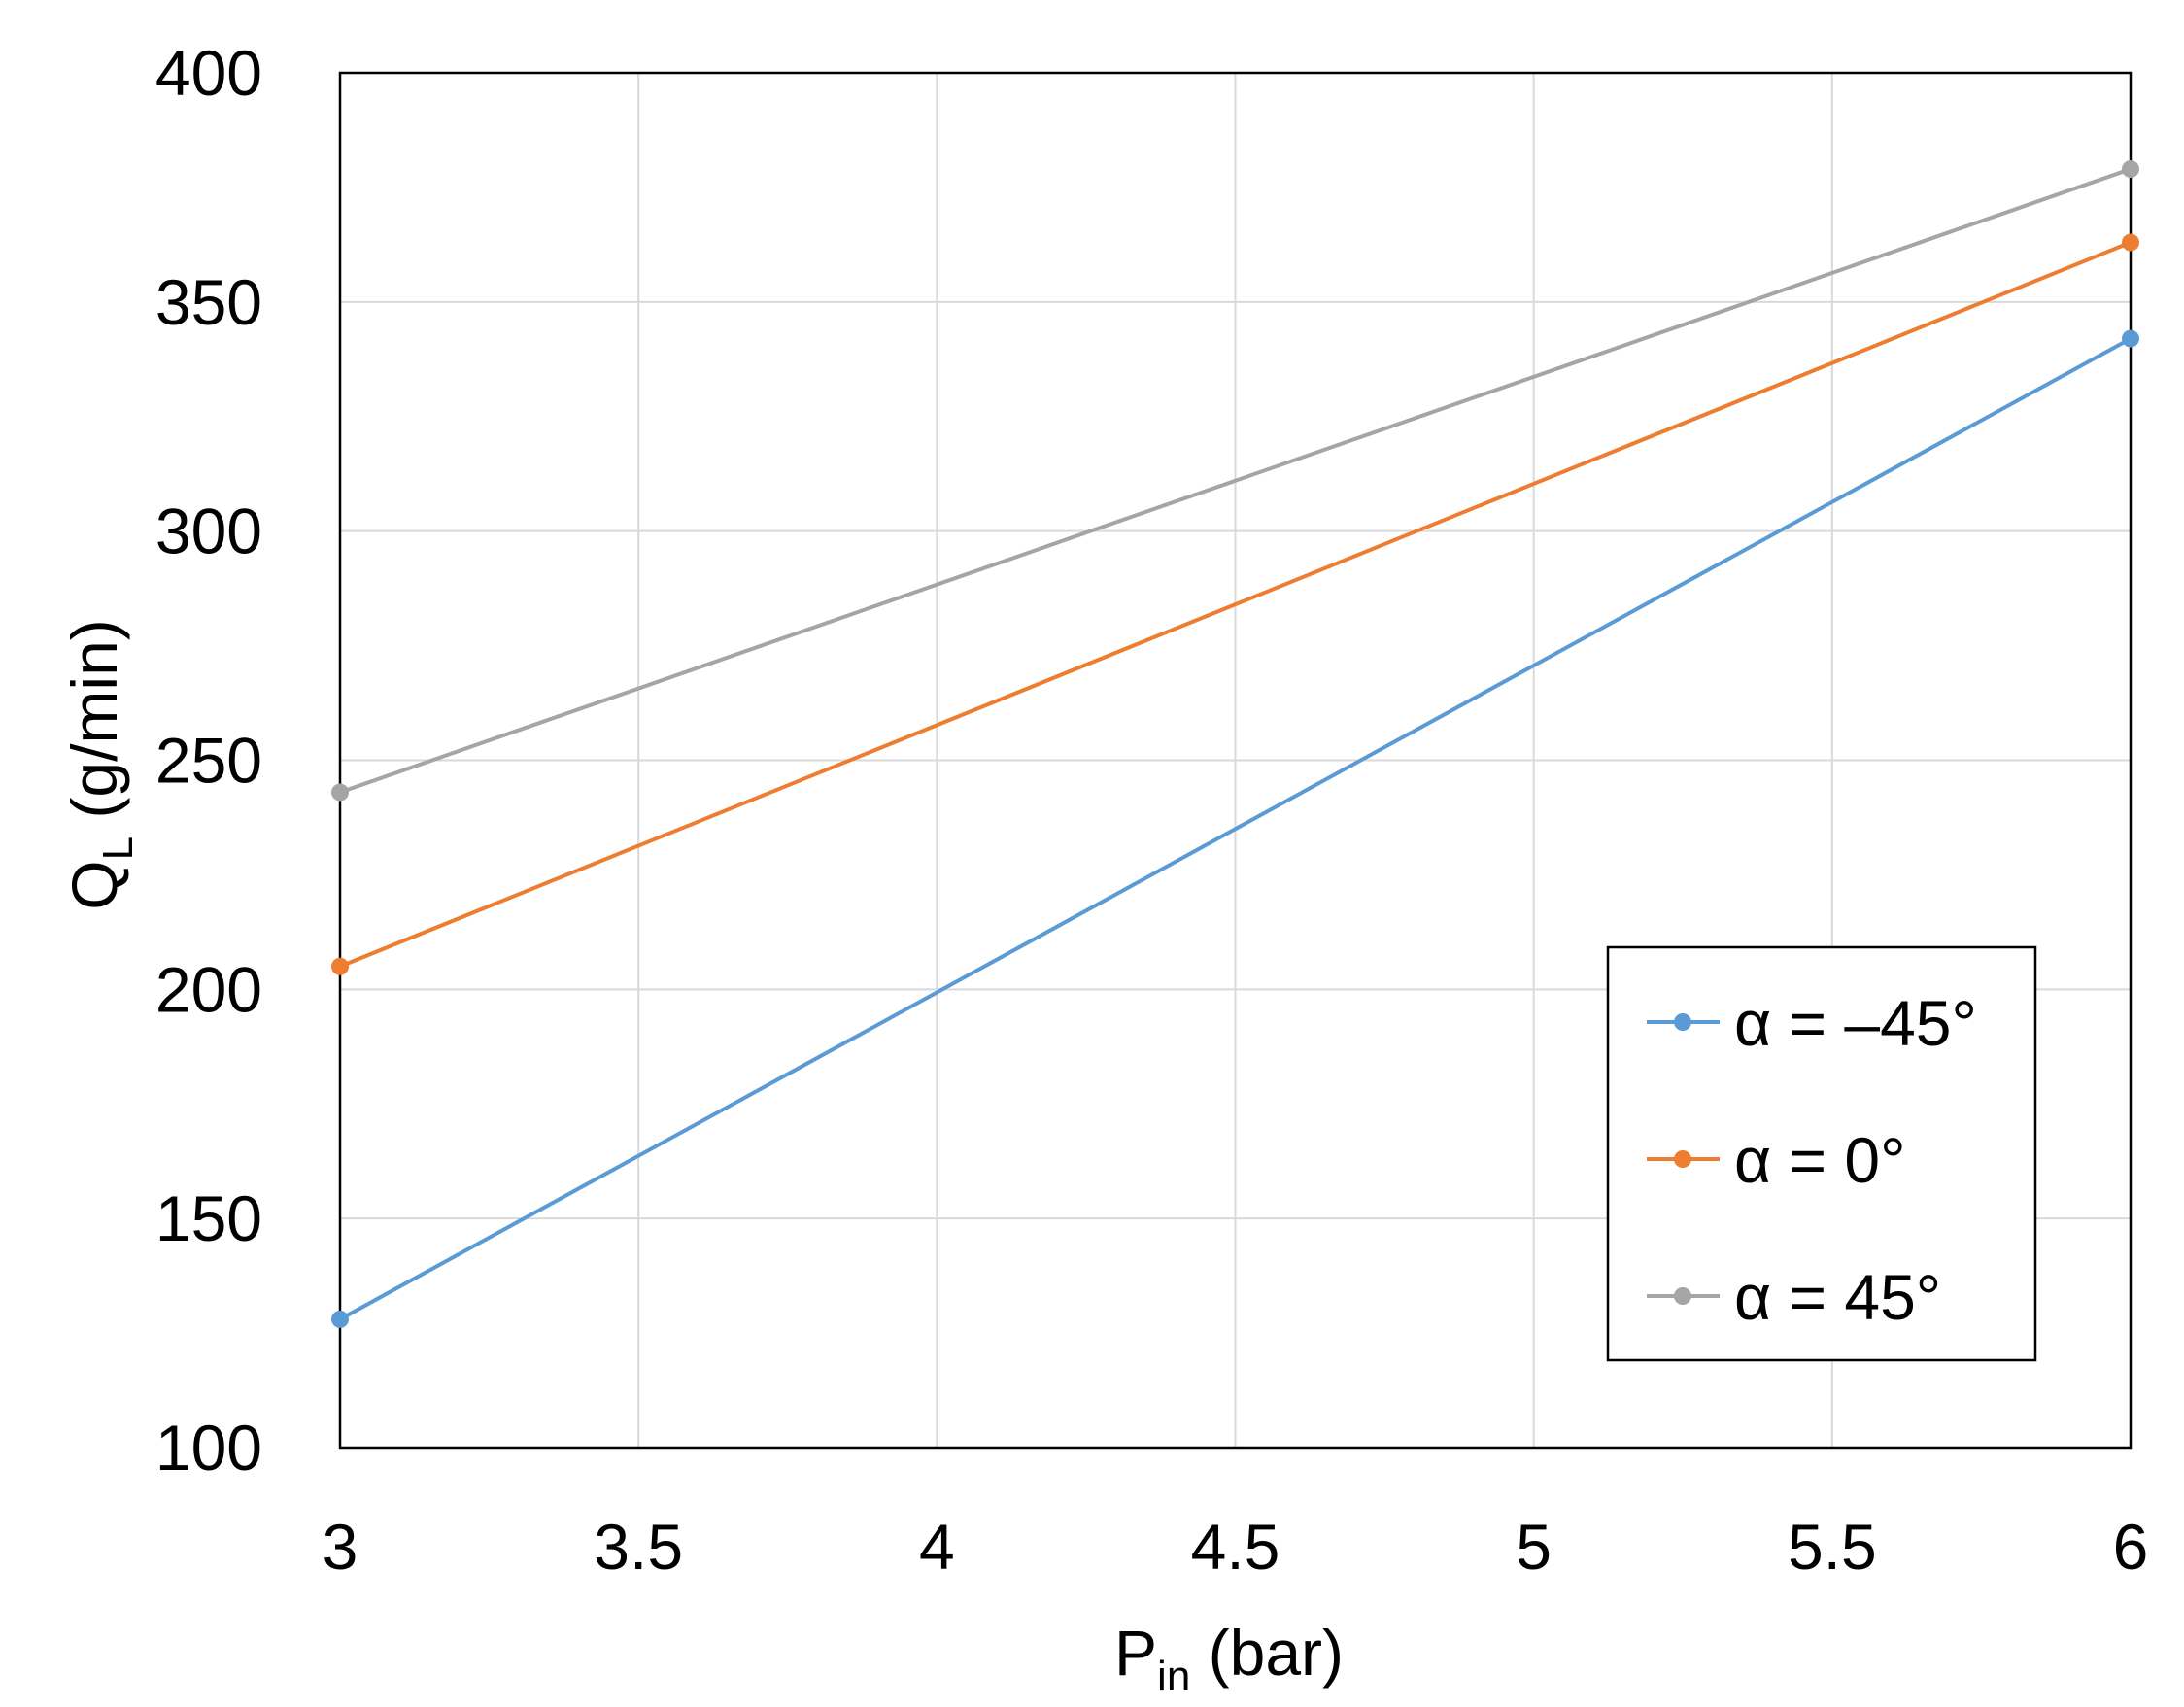 The height and width of the screenshot is (1707, 2184). I want to click on x-tick-labels: 3 3.5 4 4.5 5 5.5 6, so click(1236, 1547).